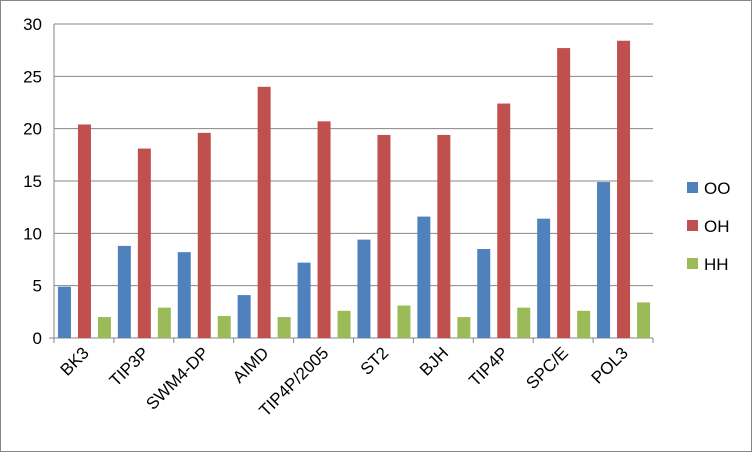  What do you see at coordinates (692, 225) in the screenshot?
I see `legend-swatch-oh` at bounding box center [692, 225].